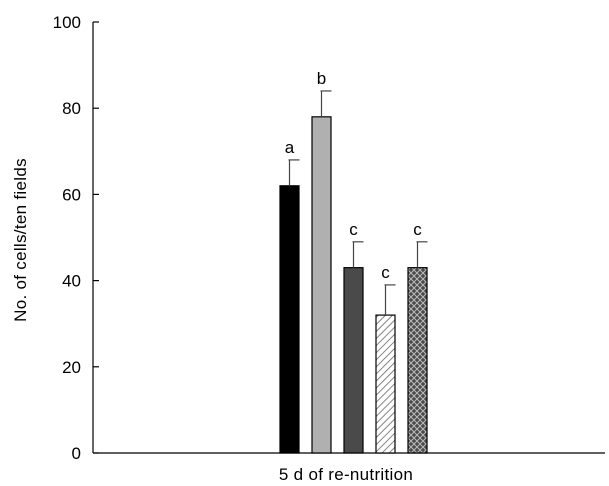 The width and height of the screenshot is (609, 486). I want to click on y-tick-label: 100, so click(67, 22).